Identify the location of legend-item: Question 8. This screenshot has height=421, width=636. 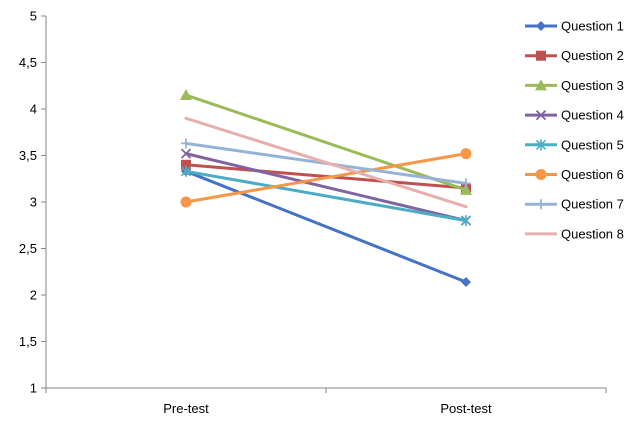
(574, 233).